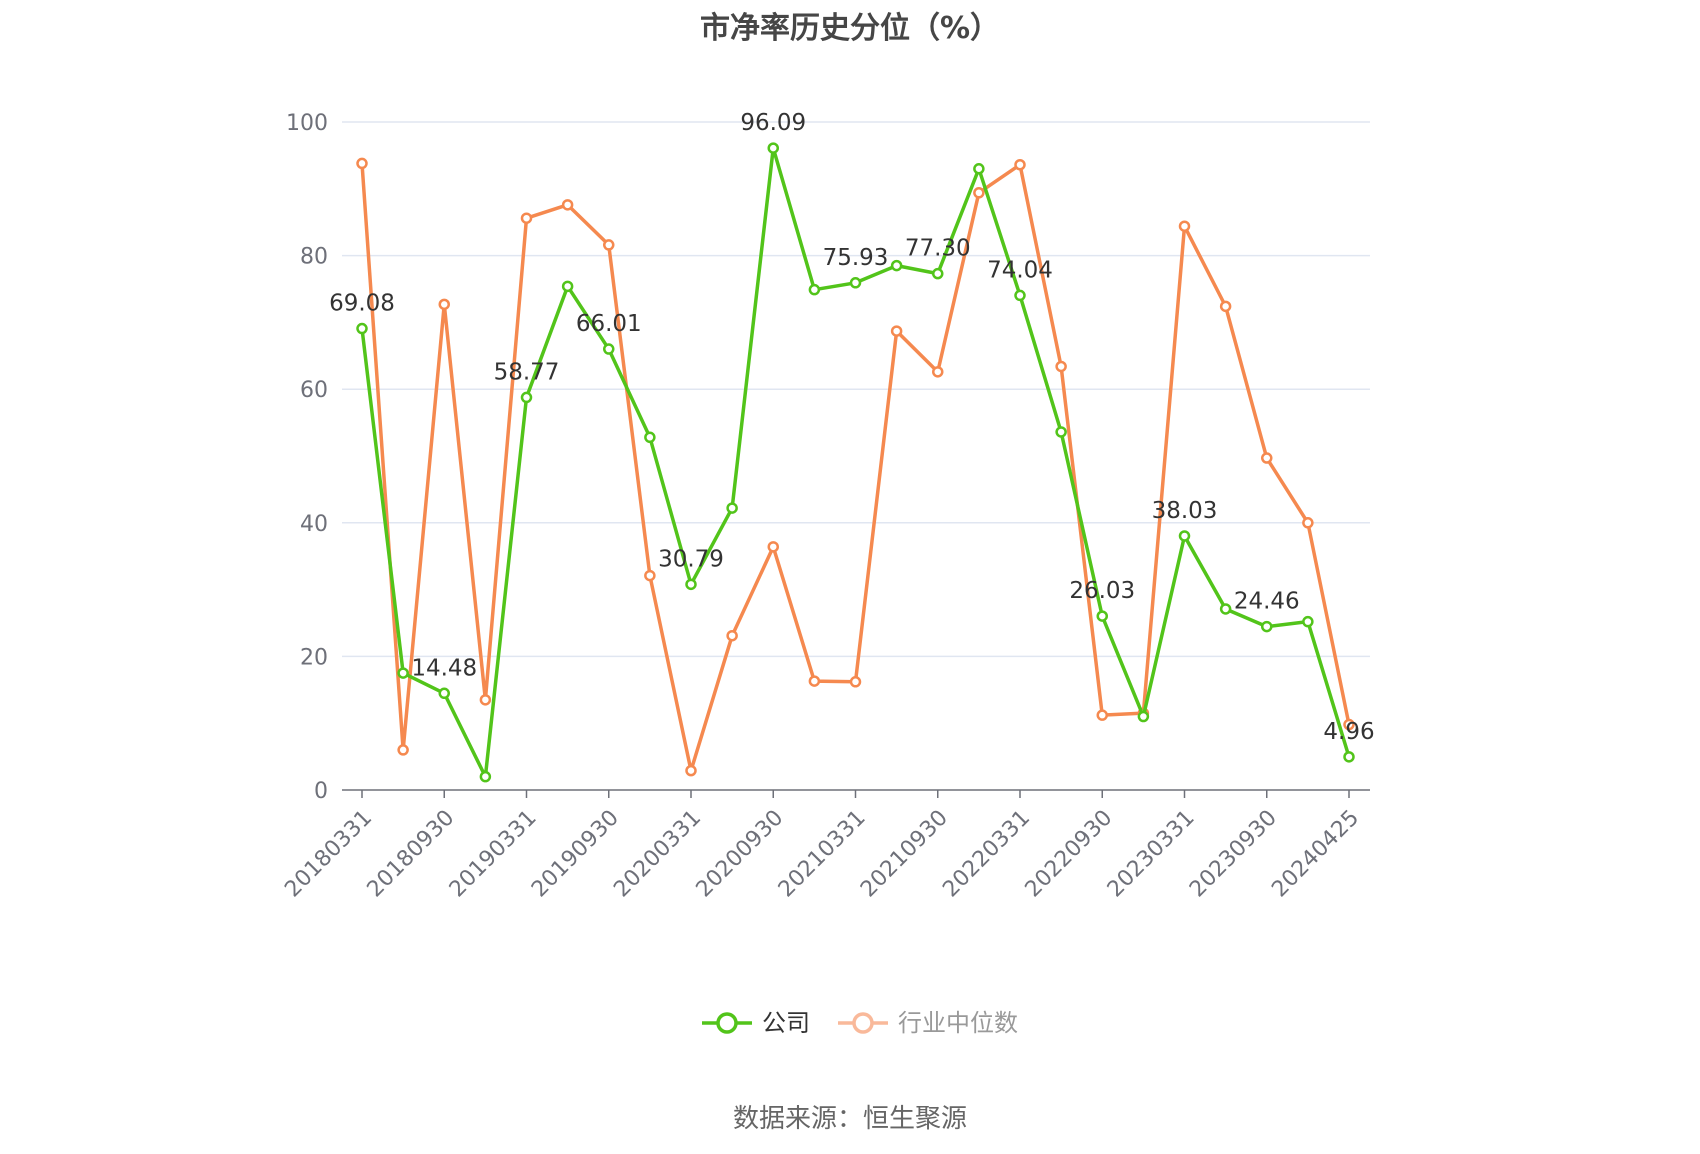 The image size is (1700, 1154). I want to click on x-tick-label: 20200930, so click(740, 853).